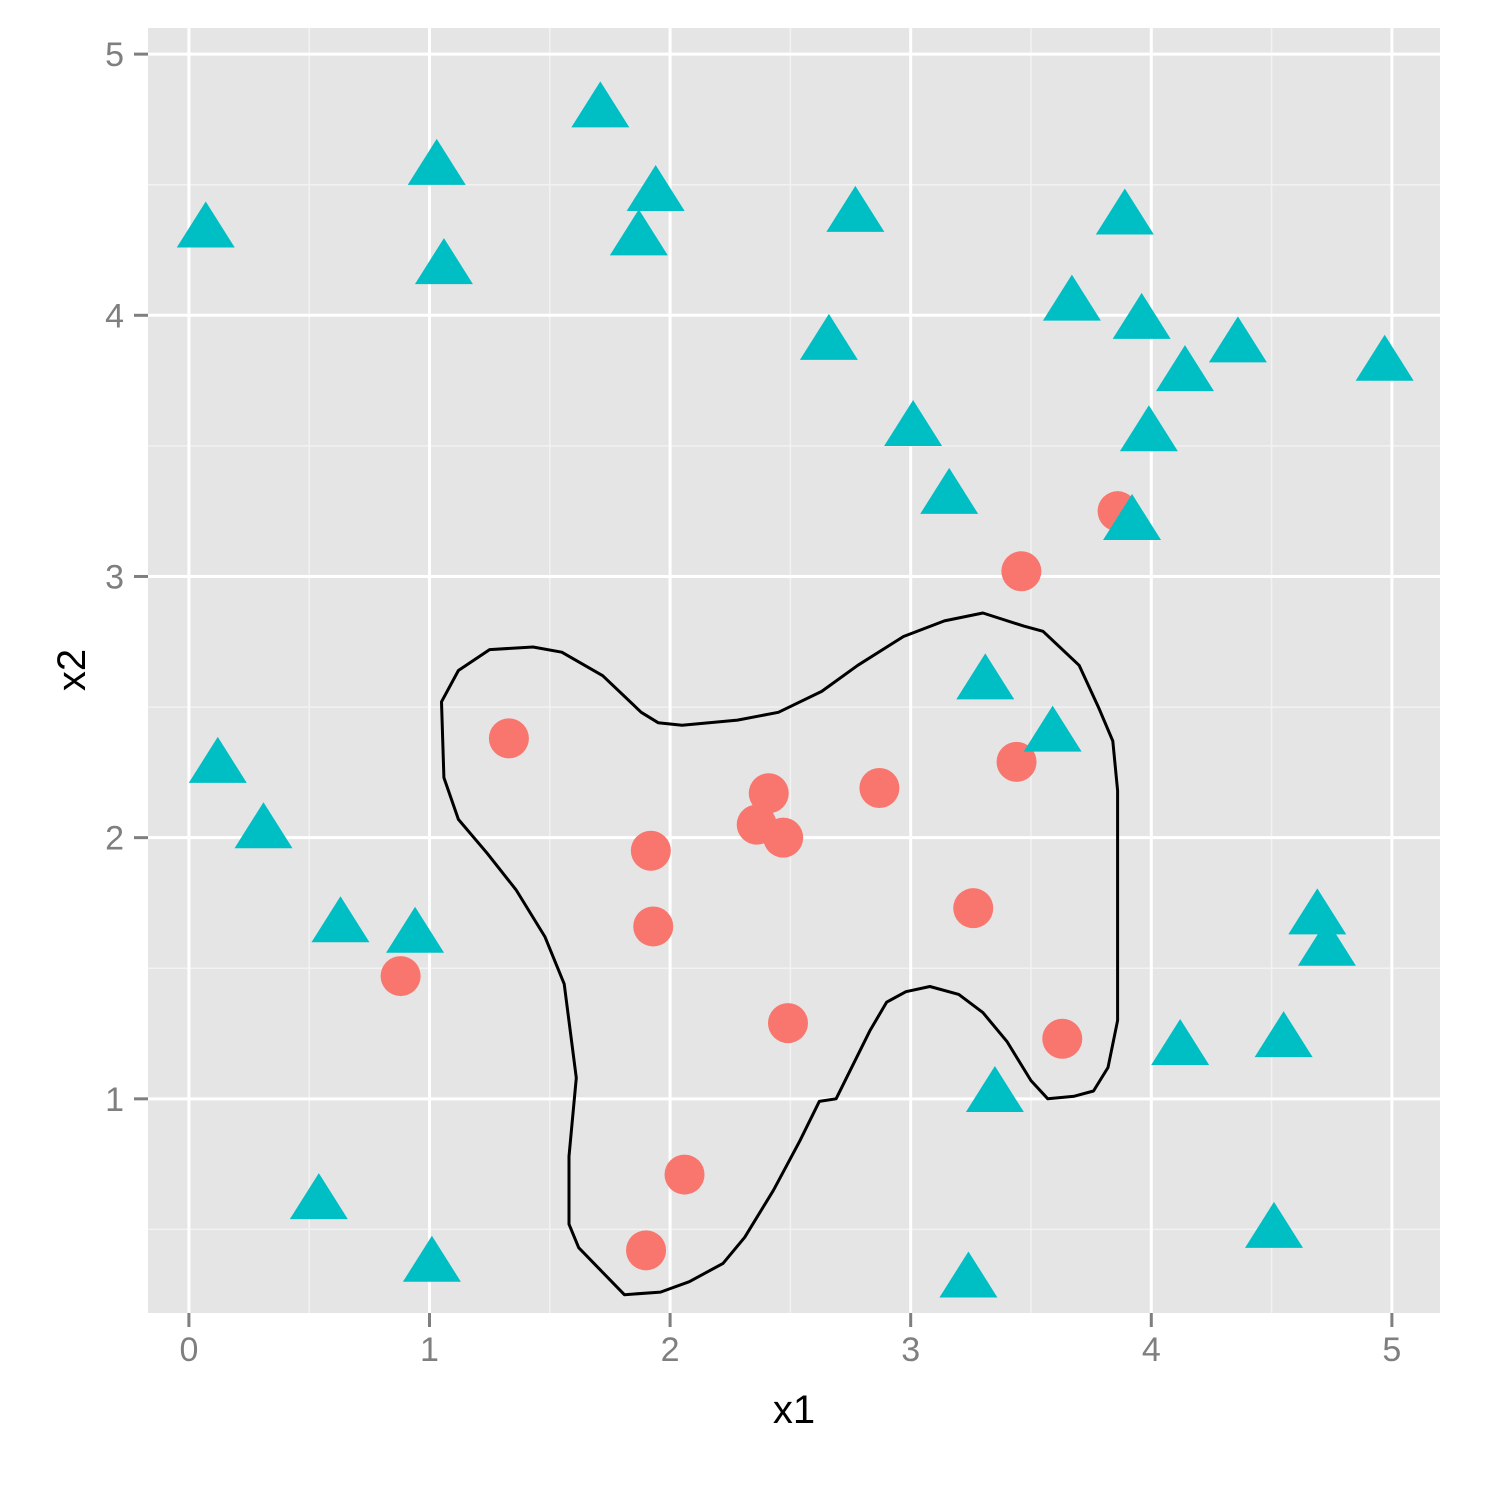  I want to click on y-tick-label: 4, so click(114, 316).